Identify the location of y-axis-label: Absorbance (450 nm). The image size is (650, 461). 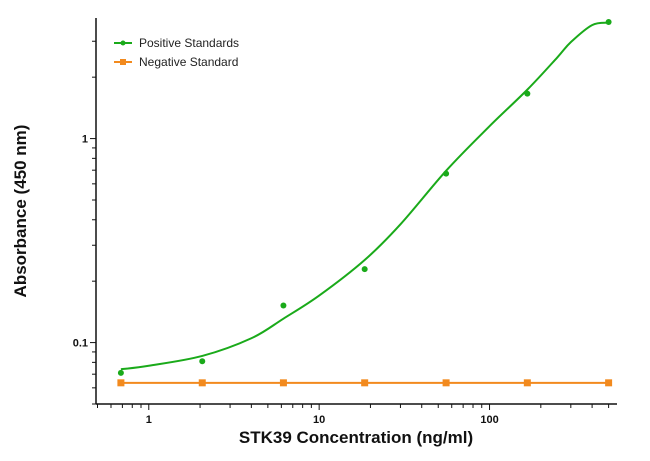
(20, 211).